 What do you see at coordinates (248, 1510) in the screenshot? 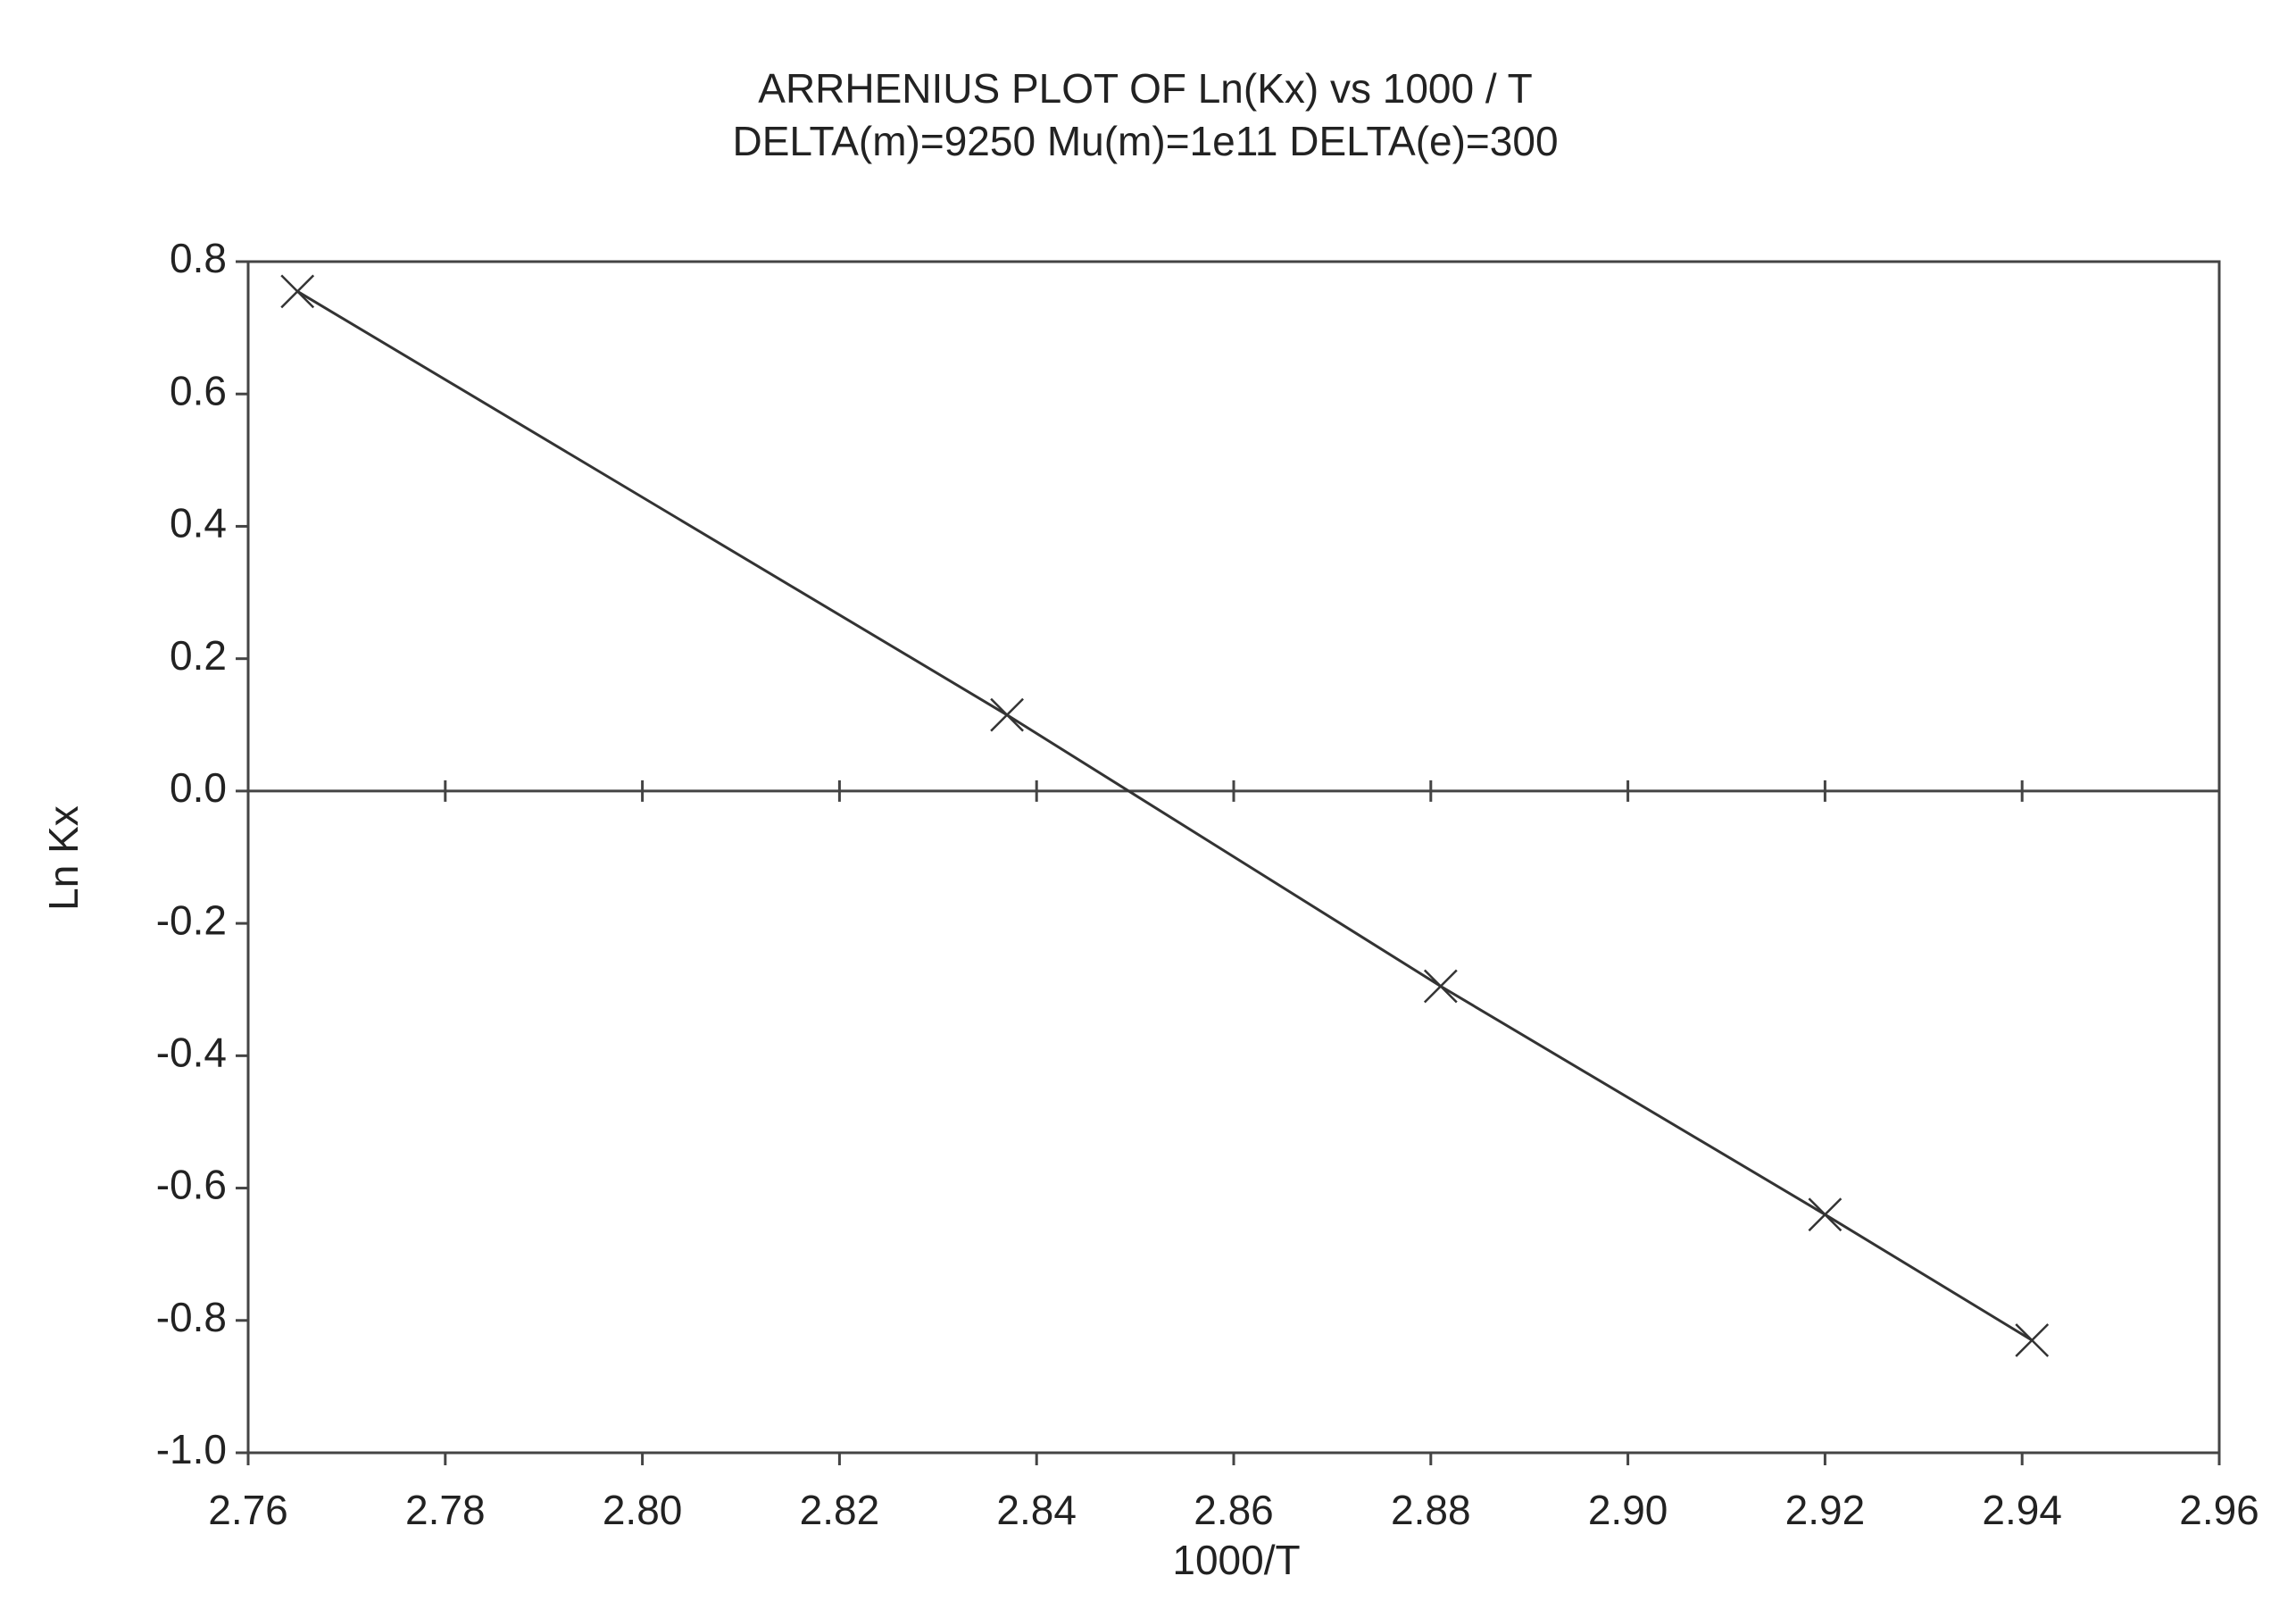
I see `x-tick-label: 2.76` at bounding box center [248, 1510].